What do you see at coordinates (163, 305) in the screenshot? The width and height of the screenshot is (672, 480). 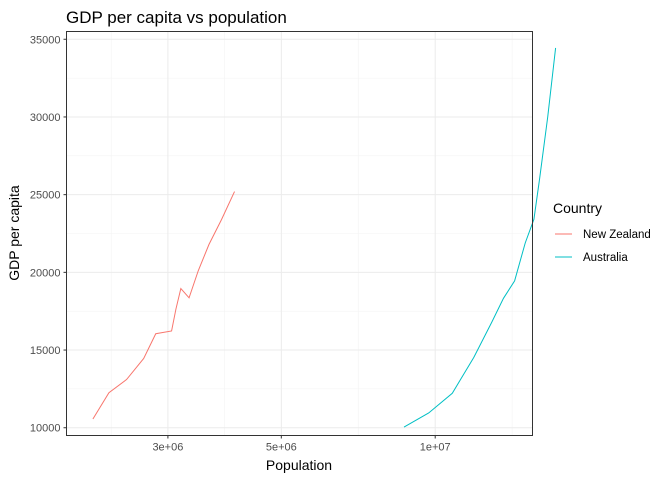 I see `series-line-new-zealand` at bounding box center [163, 305].